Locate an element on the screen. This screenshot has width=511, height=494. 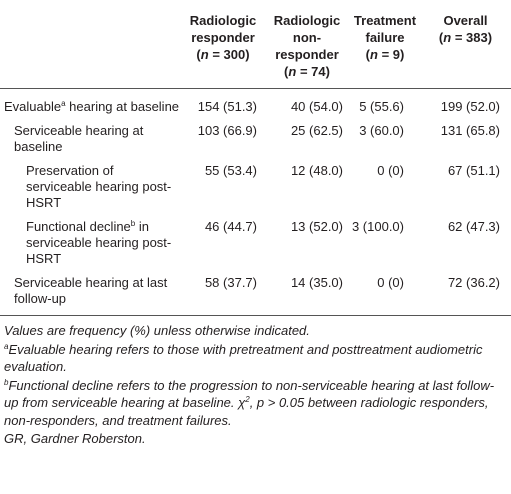
row-label: Serviceable hearing at last follow-up is located at coordinates (91, 293).